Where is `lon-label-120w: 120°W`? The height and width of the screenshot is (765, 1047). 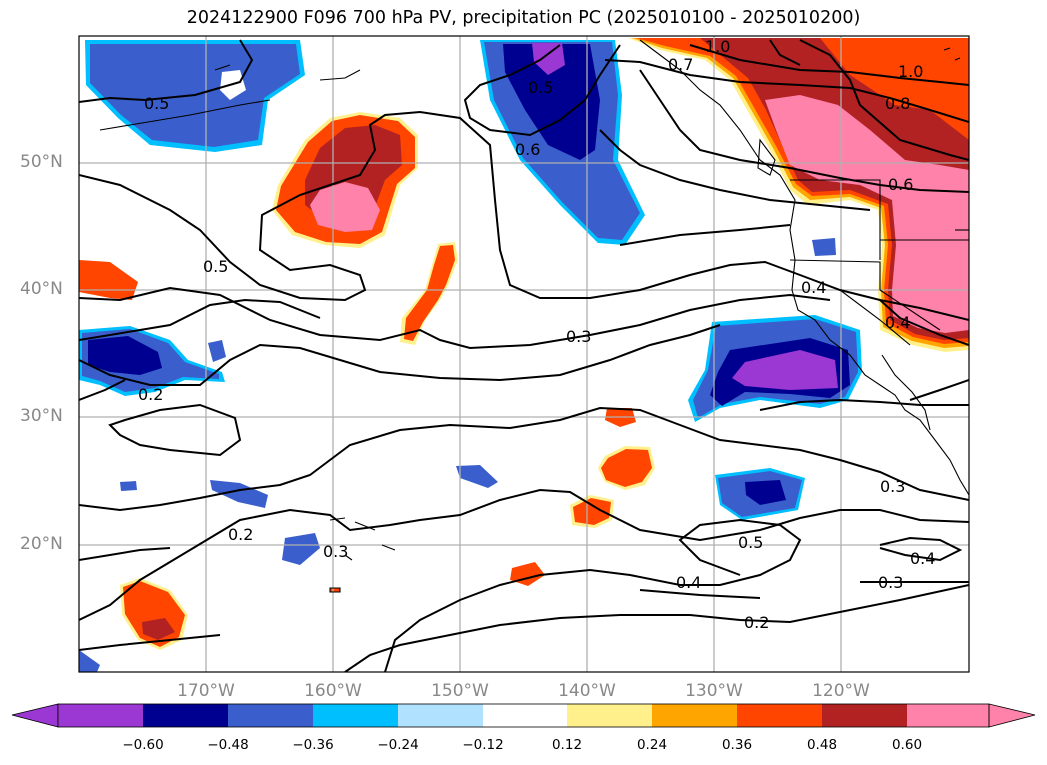
lon-label-120w: 120°W is located at coordinates (841, 691).